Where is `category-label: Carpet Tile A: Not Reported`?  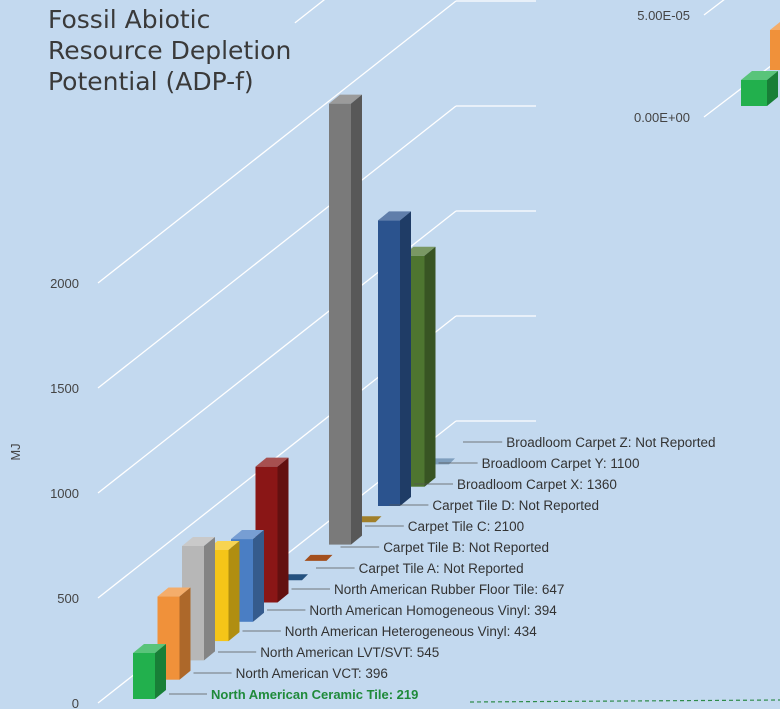
category-label: Carpet Tile A: Not Reported is located at coordinates (441, 568).